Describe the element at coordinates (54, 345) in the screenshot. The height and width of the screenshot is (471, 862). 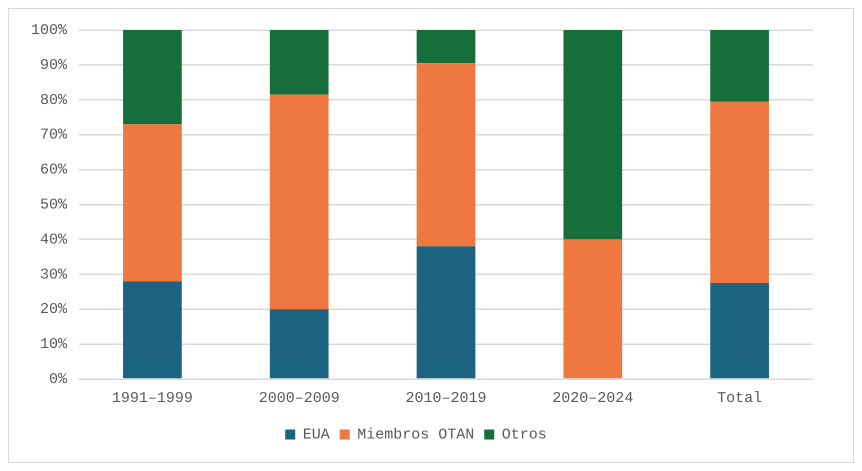
I see `y-tick-label: 10%` at that location.